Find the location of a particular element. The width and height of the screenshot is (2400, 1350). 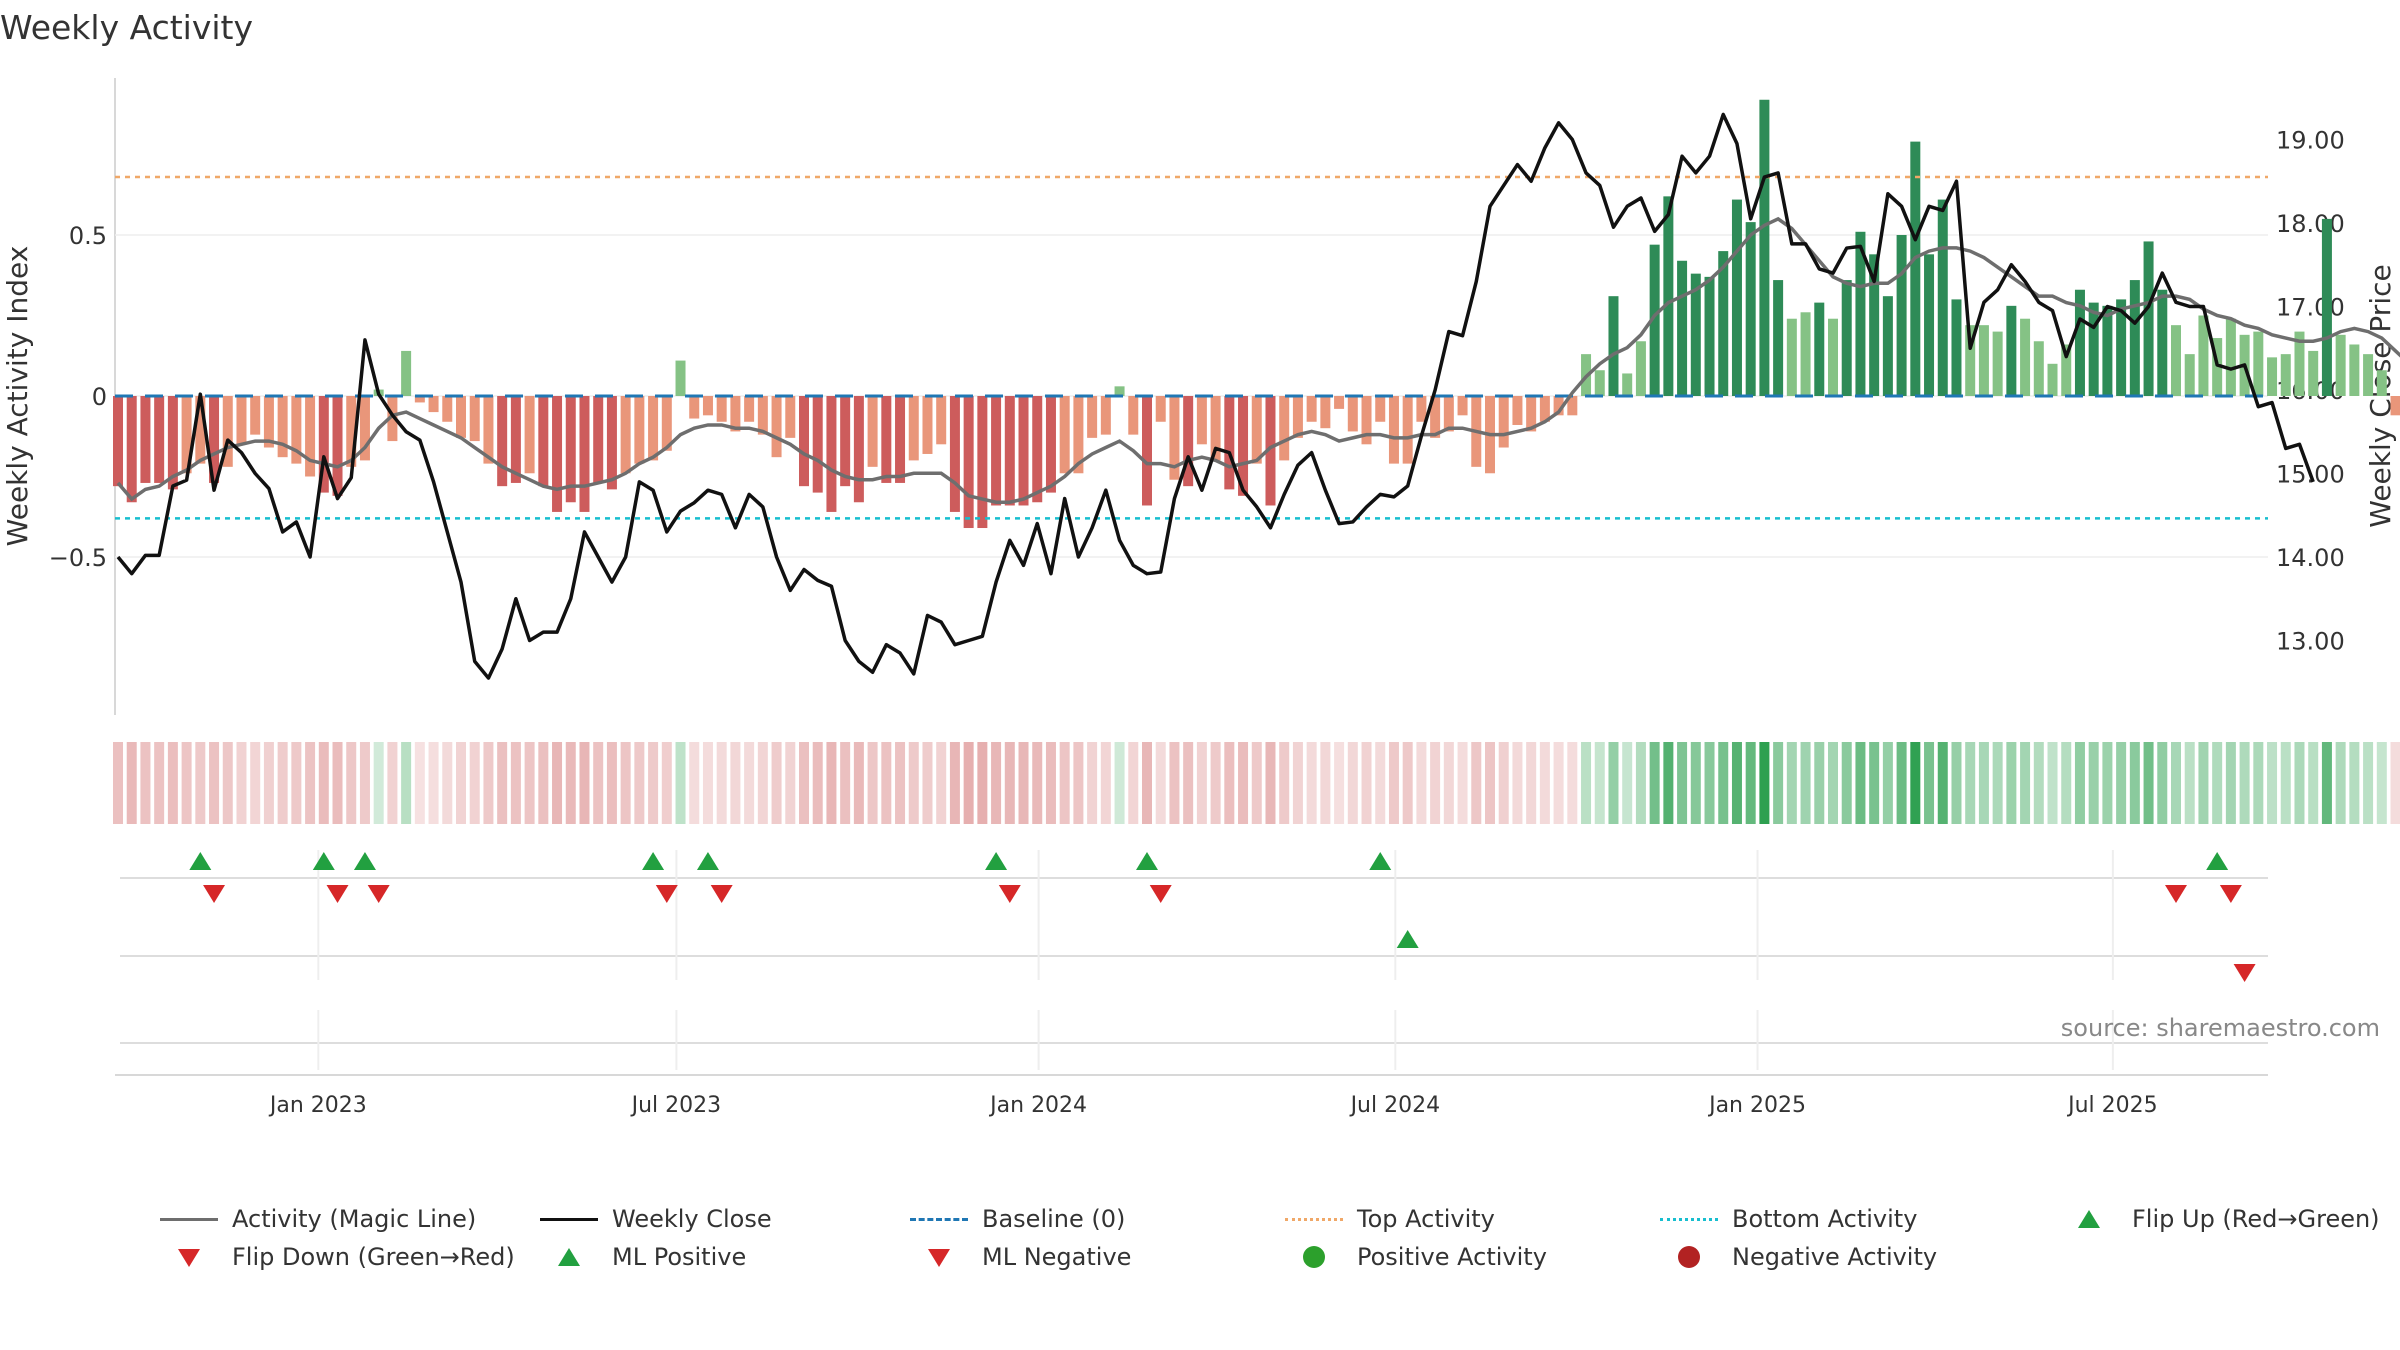

right-tick-label: 19.00 is located at coordinates (2310, 141).